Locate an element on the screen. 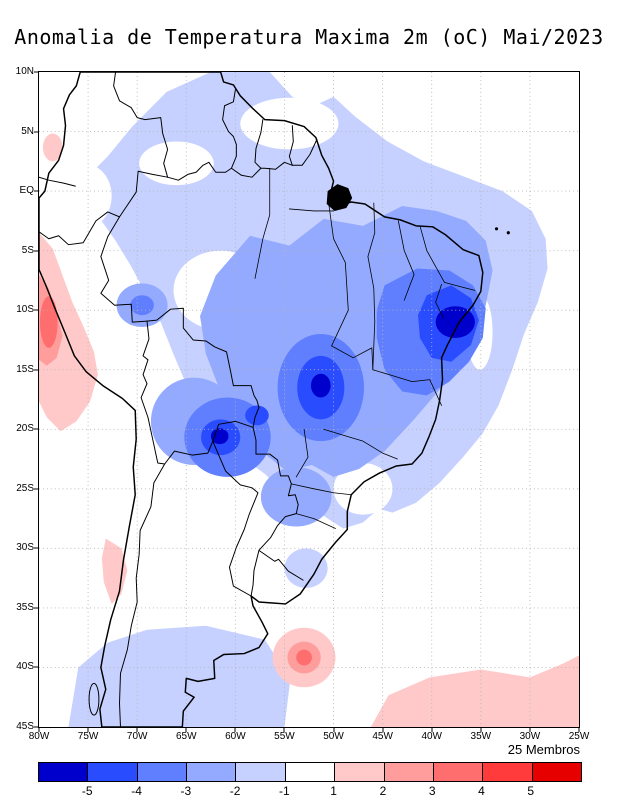  colorbar is located at coordinates (310, 772).